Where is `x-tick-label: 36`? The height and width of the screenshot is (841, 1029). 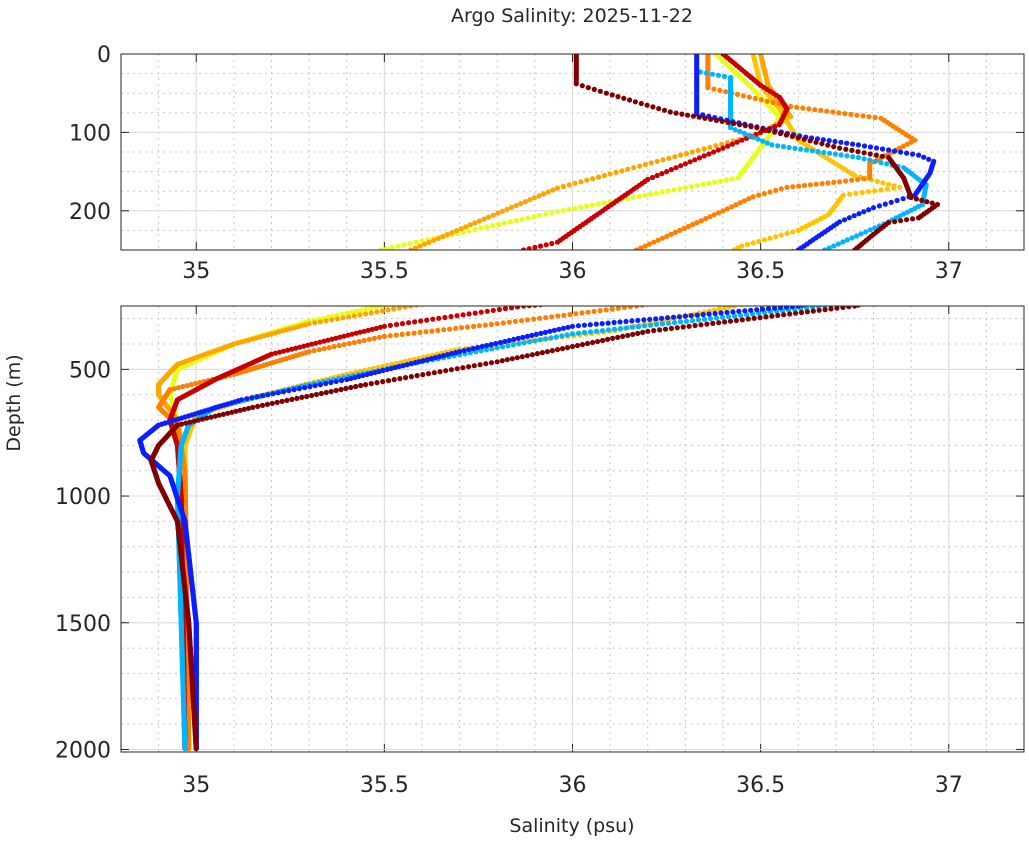 x-tick-label: 36 is located at coordinates (573, 785).